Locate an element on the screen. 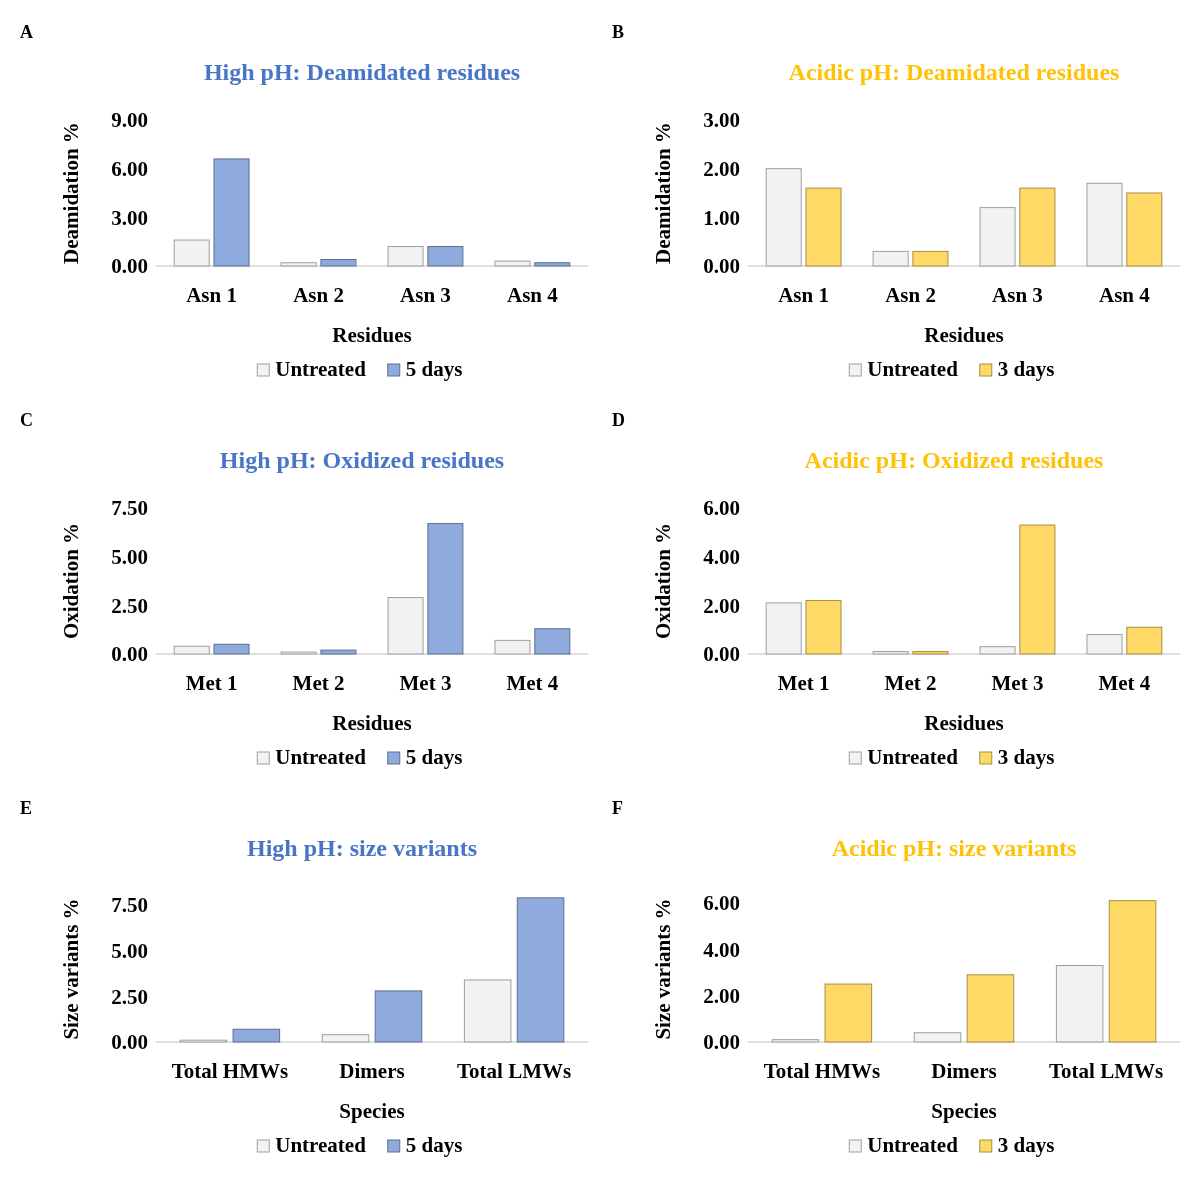 This screenshot has height=1182, width=1192. y-tick-label: 4.00 is located at coordinates (721, 557).